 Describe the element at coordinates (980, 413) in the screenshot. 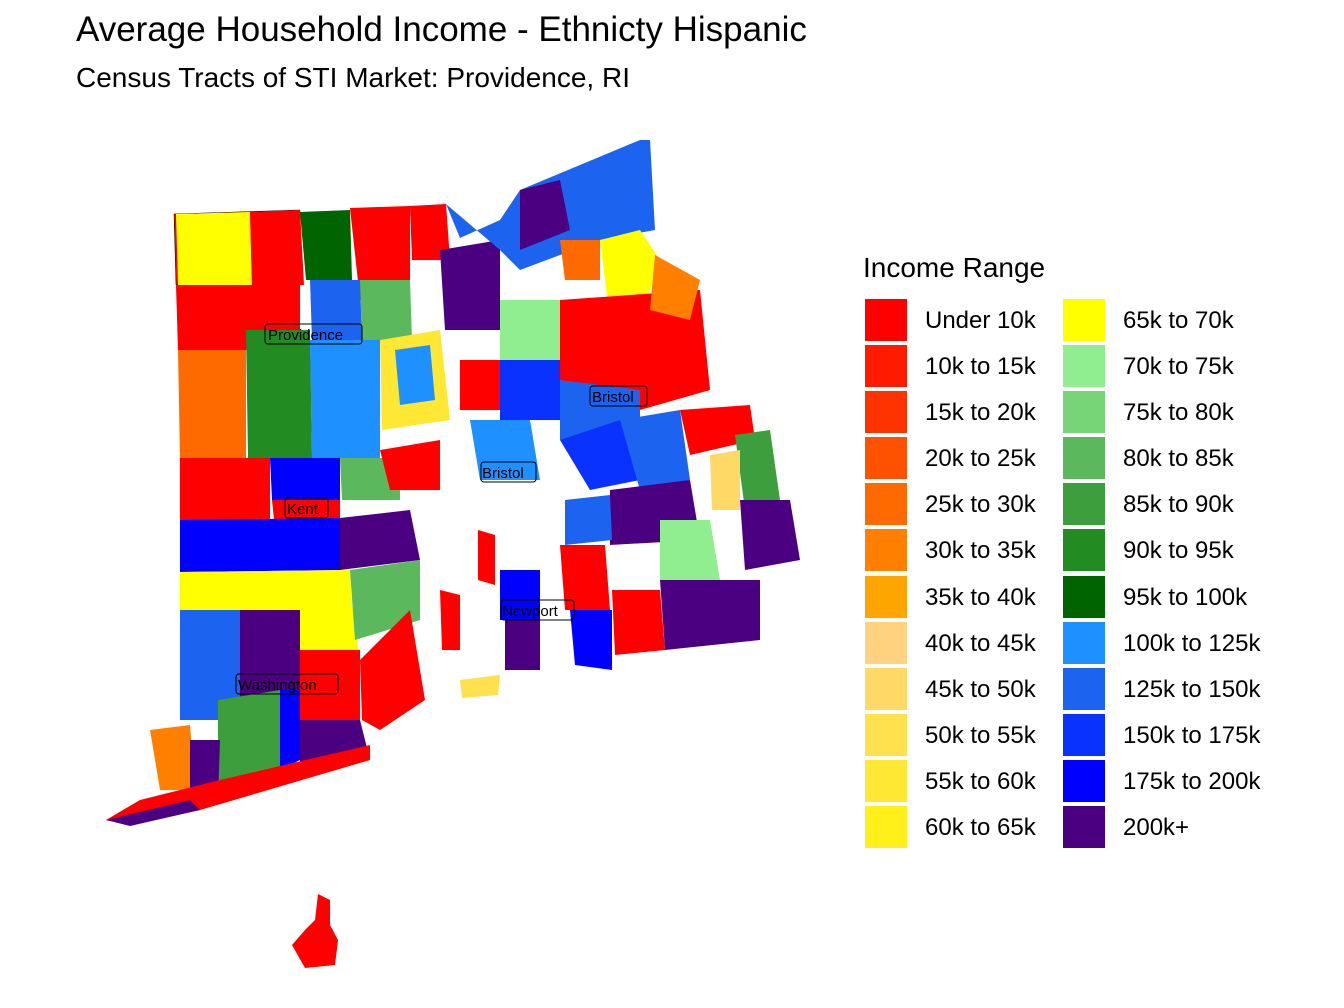

I see `legend-label: 15k to 20k` at that location.